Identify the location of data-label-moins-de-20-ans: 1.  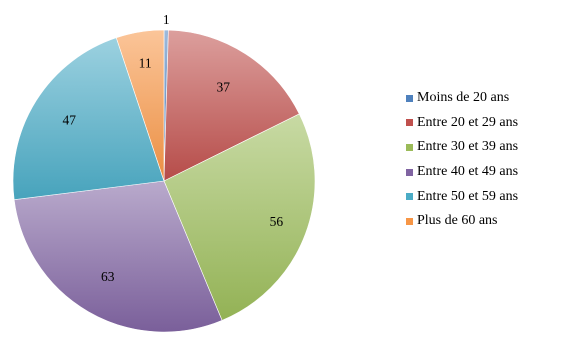
(166, 19).